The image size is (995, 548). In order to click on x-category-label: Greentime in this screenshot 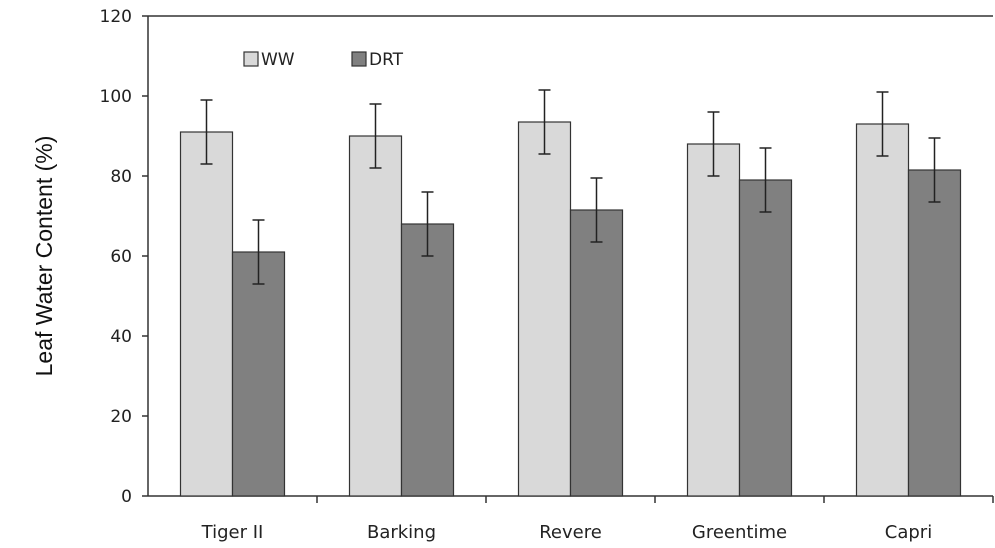, I will do `click(739, 532)`.